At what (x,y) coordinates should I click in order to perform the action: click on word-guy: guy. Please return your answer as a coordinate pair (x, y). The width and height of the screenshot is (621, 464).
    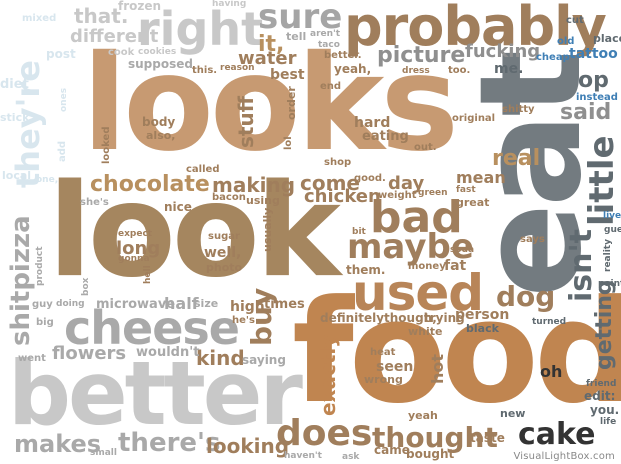
    Looking at the image, I should click on (42, 304).